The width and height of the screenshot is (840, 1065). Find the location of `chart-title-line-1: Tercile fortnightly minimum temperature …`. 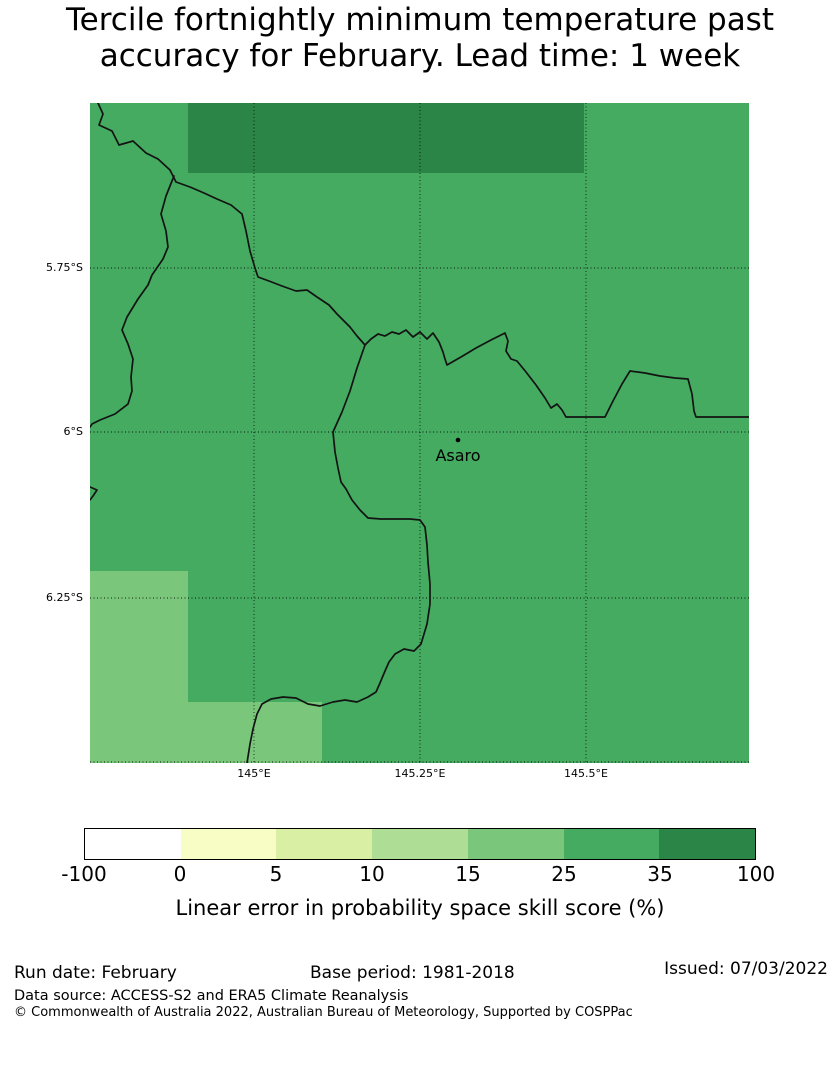

chart-title-line-1: Tercile fortnightly minimum temperature … is located at coordinates (420, 20).